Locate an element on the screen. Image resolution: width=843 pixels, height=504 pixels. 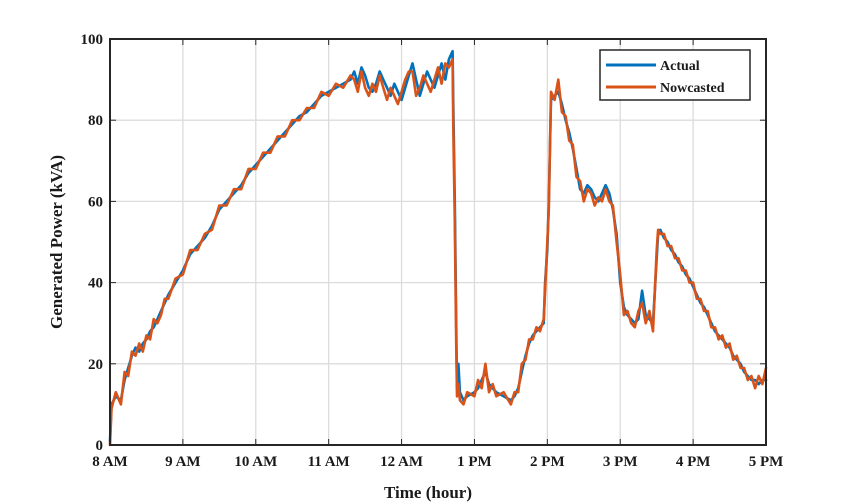
x-tick-label: 11 AM is located at coordinates (329, 462).